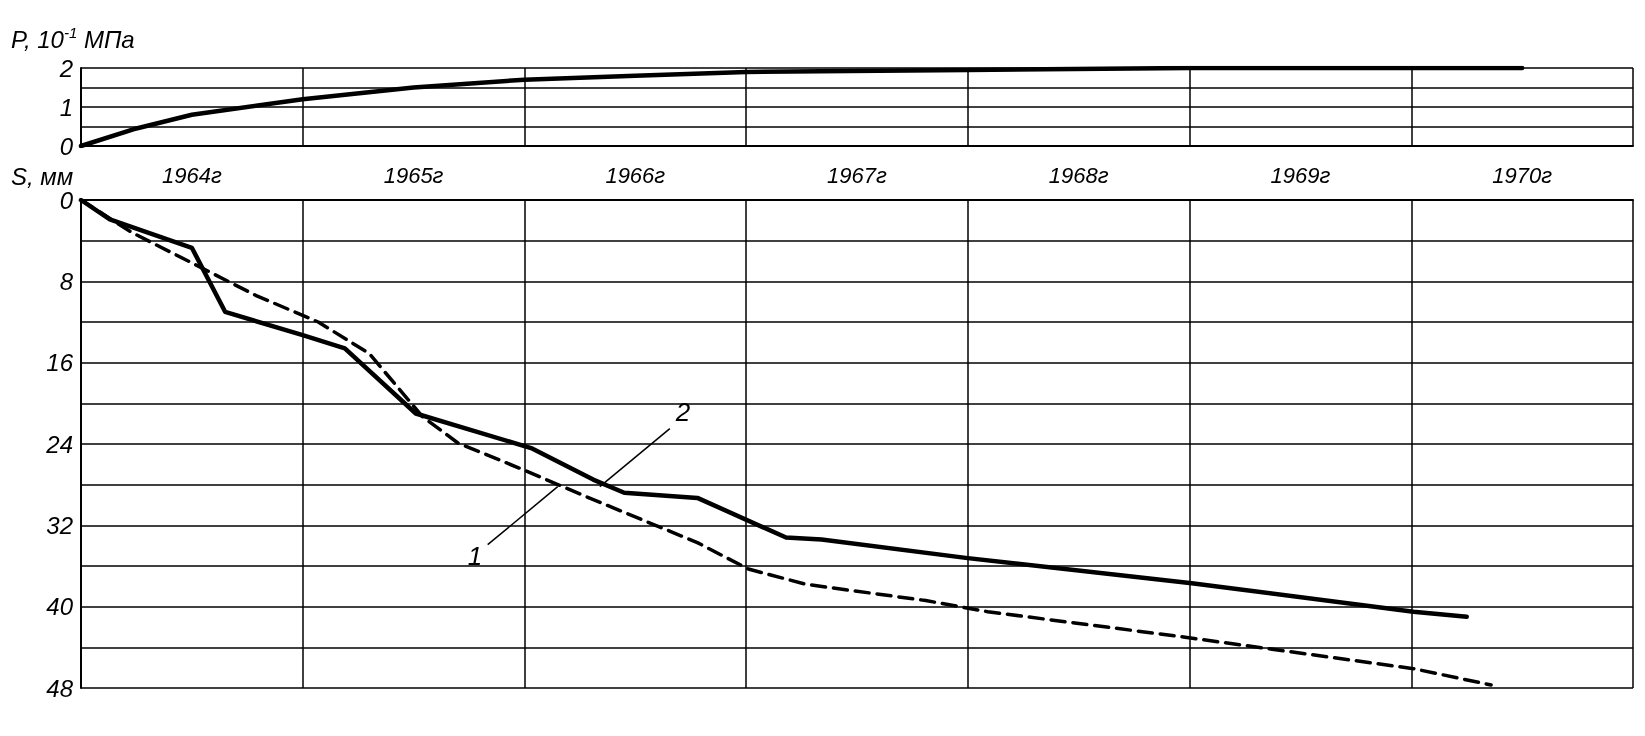  What do you see at coordinates (60, 688) in the screenshot?
I see `y-tick-label: 48` at bounding box center [60, 688].